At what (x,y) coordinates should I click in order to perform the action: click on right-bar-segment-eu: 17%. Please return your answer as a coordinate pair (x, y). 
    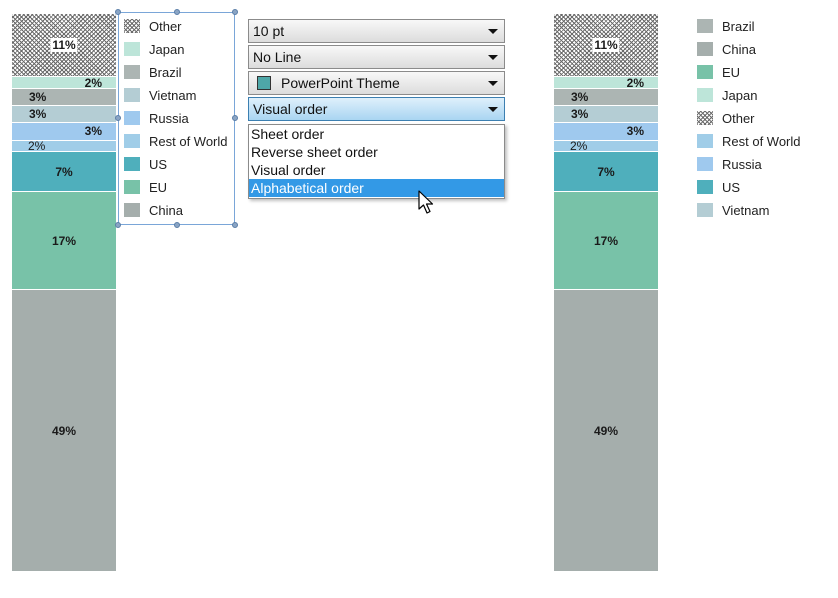
    Looking at the image, I should click on (606, 241).